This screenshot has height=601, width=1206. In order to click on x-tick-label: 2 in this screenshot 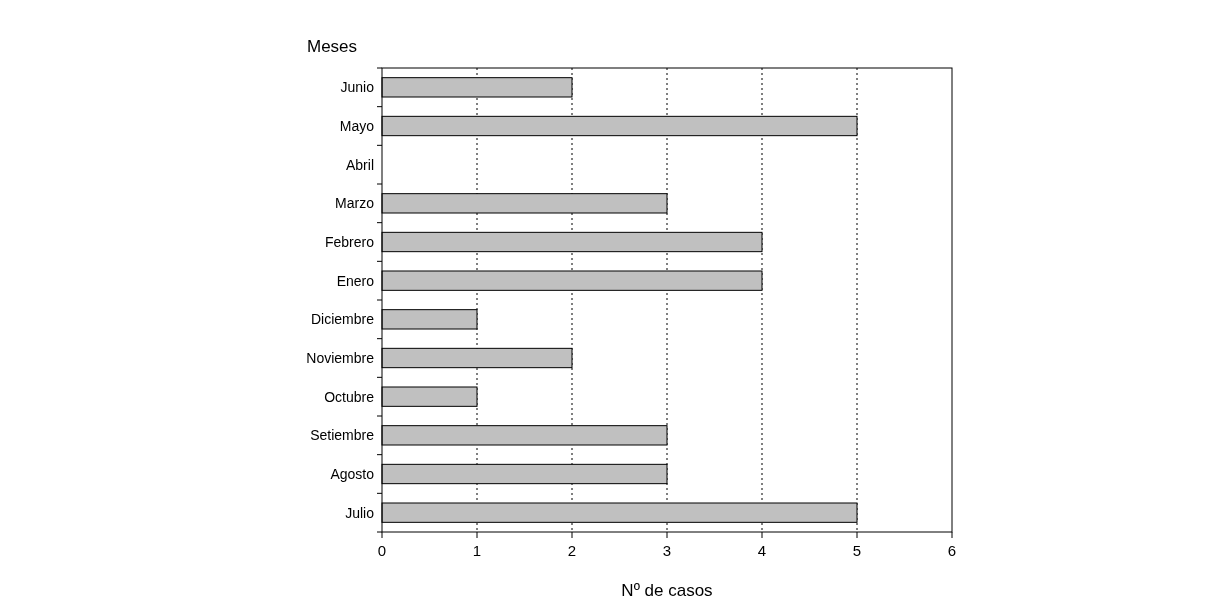, I will do `click(572, 550)`.